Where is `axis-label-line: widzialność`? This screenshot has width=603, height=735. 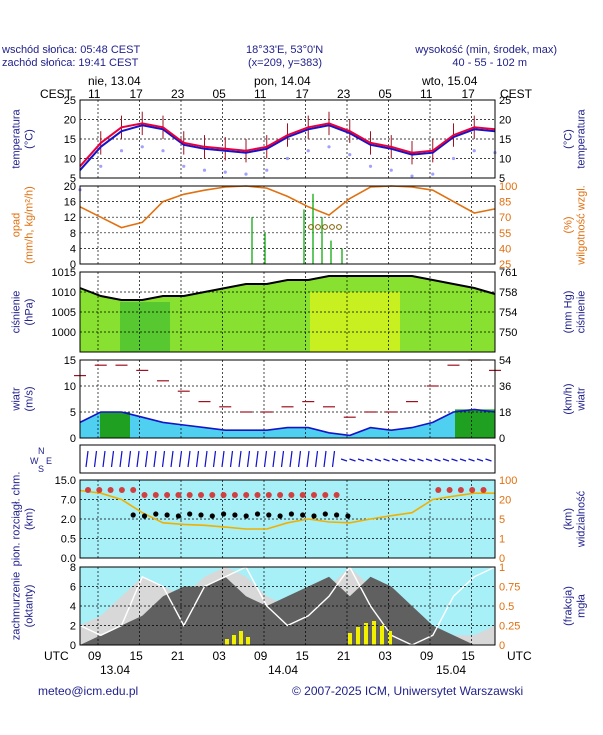 axis-label-line: widzialność is located at coordinates (582, 519).